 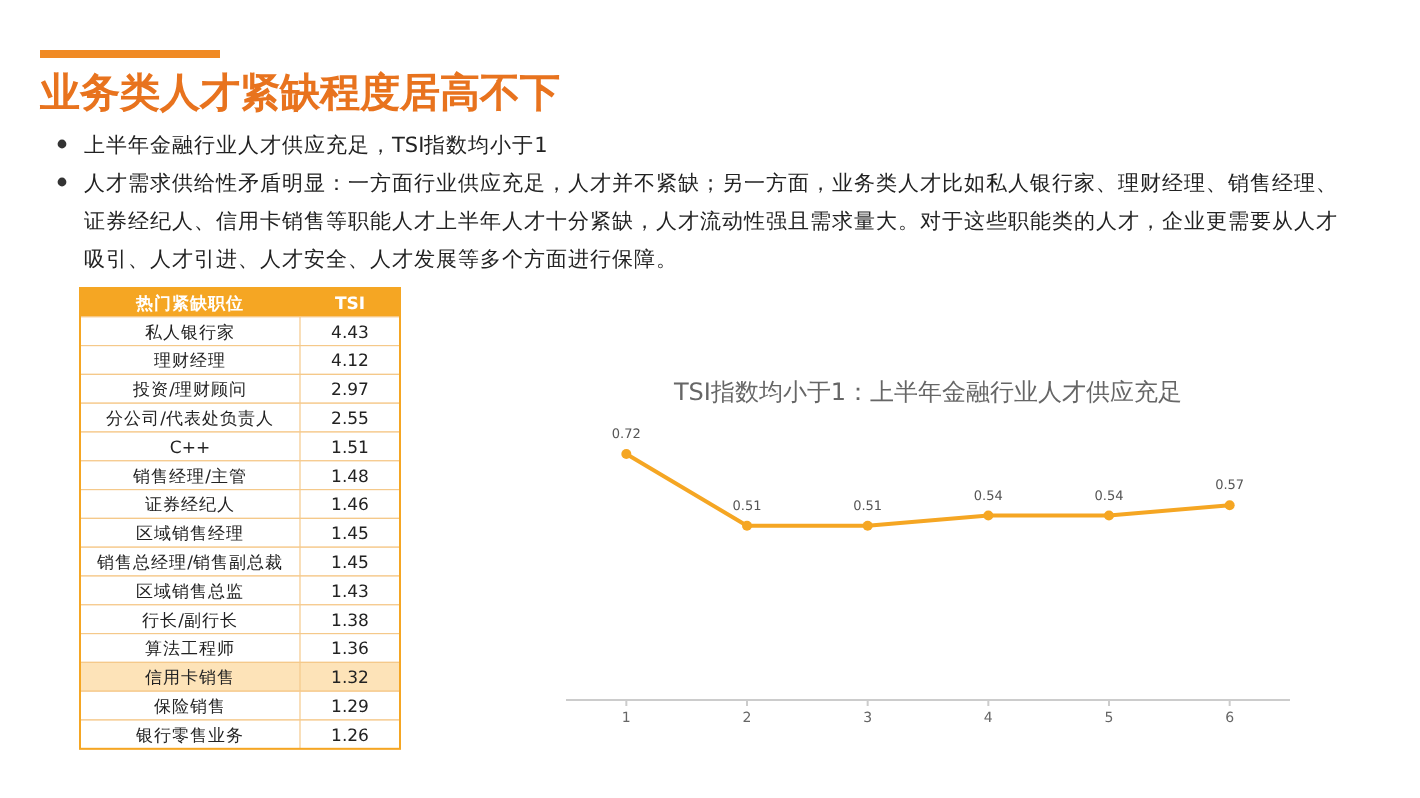 What do you see at coordinates (190, 419) in the screenshot?
I see `category-label: 分公司/代表处负责人` at bounding box center [190, 419].